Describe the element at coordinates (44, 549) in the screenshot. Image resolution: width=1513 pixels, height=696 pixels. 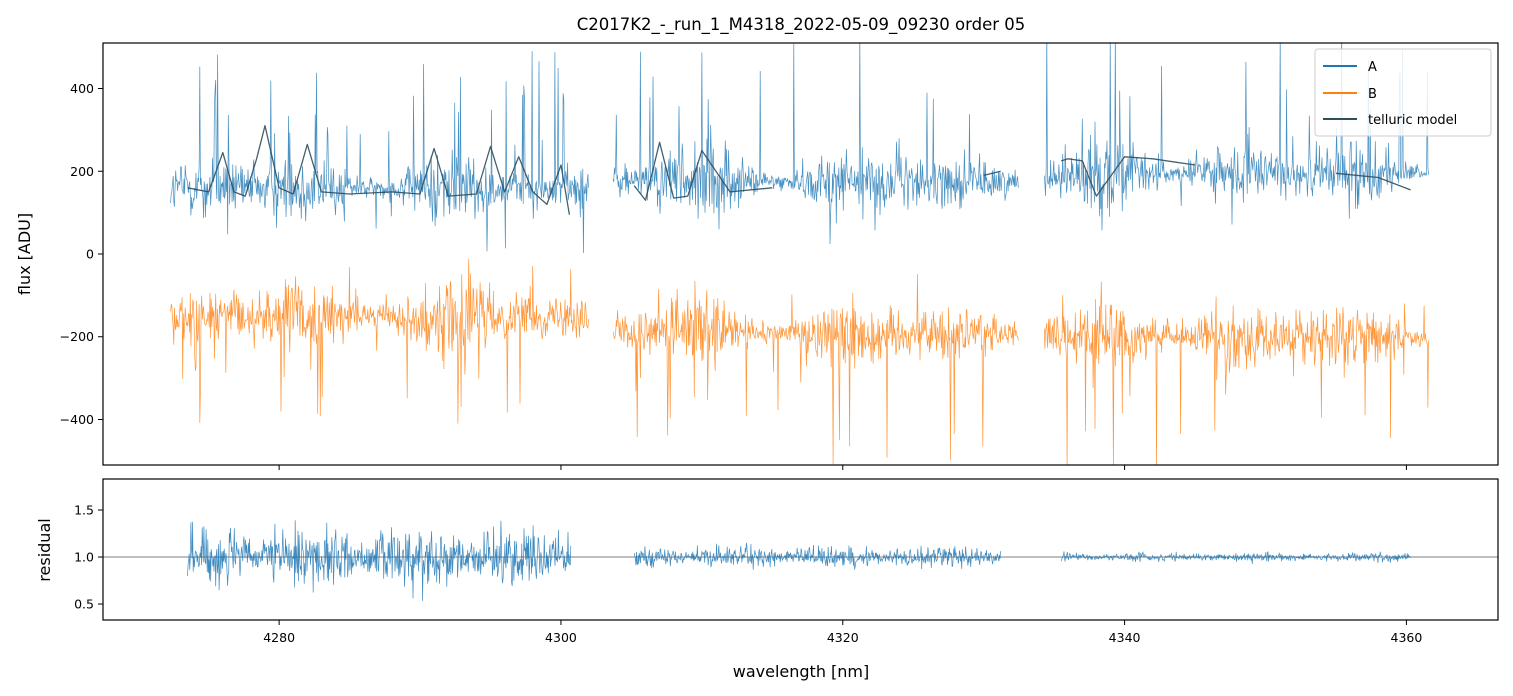
I see `residual-y-label: residual` at that location.